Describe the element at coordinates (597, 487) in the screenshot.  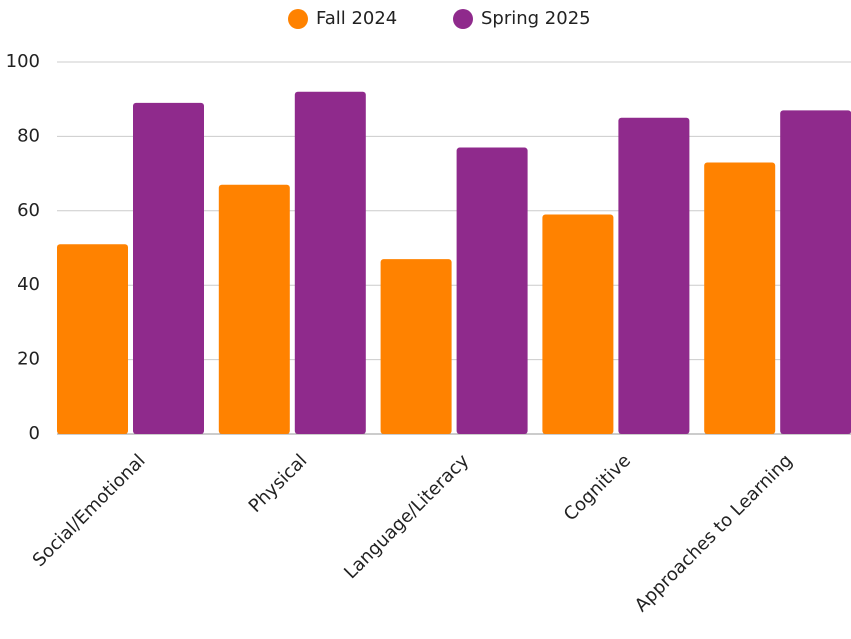
I see `x-tick-label: Cognitive` at that location.